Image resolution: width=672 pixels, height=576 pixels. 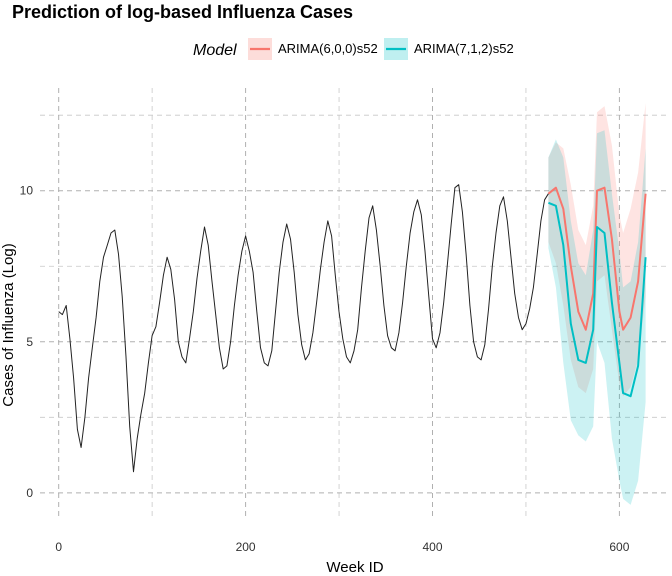 What do you see at coordinates (619, 547) in the screenshot?
I see `x-tick-label-3: 600` at bounding box center [619, 547].